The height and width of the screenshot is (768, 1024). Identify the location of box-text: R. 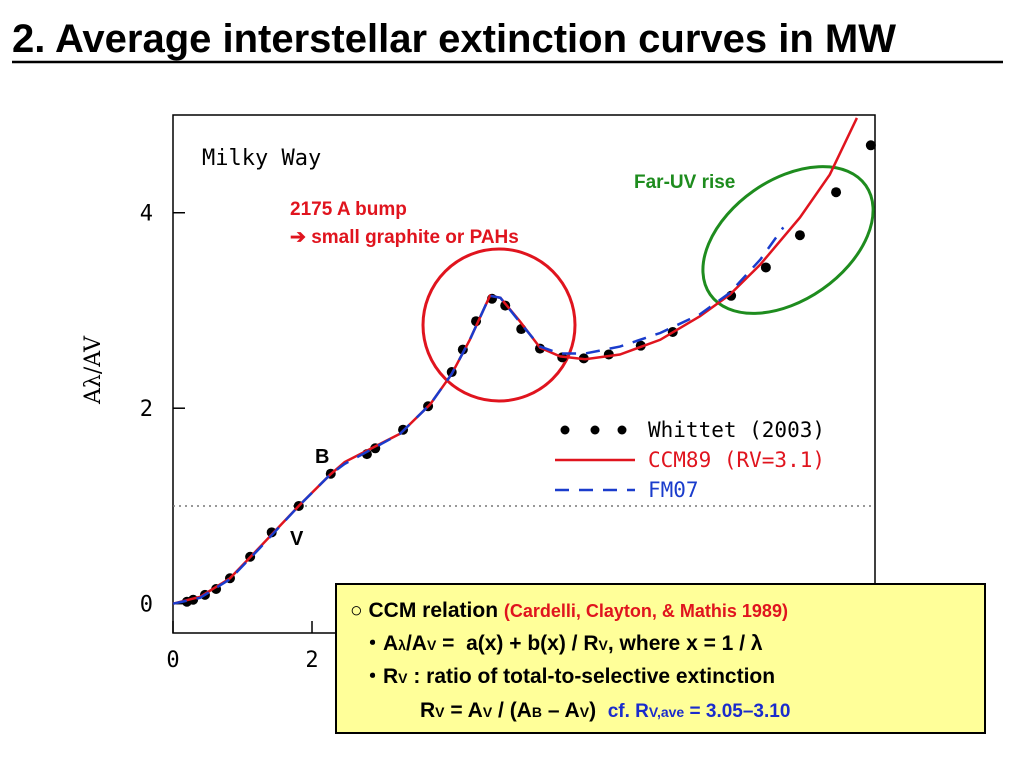
(427, 710).